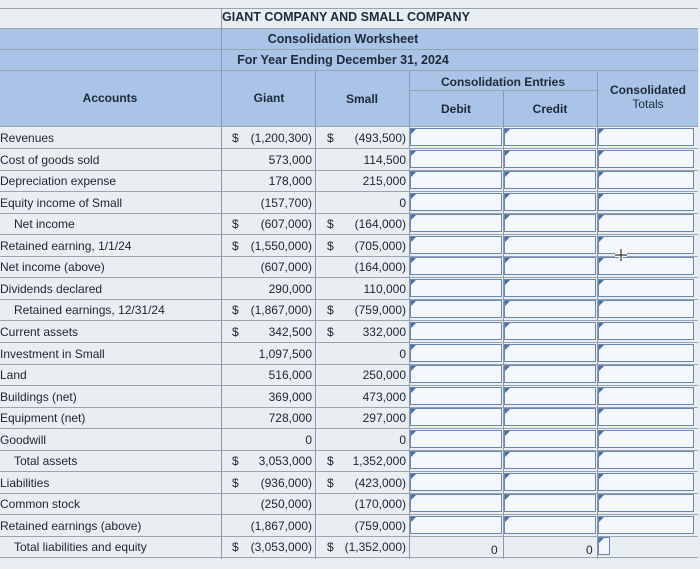 This screenshot has width=700, height=569. What do you see at coordinates (349, 354) in the screenshot?
I see `table-row: Investment in Small 1,097,500 0` at bounding box center [349, 354].